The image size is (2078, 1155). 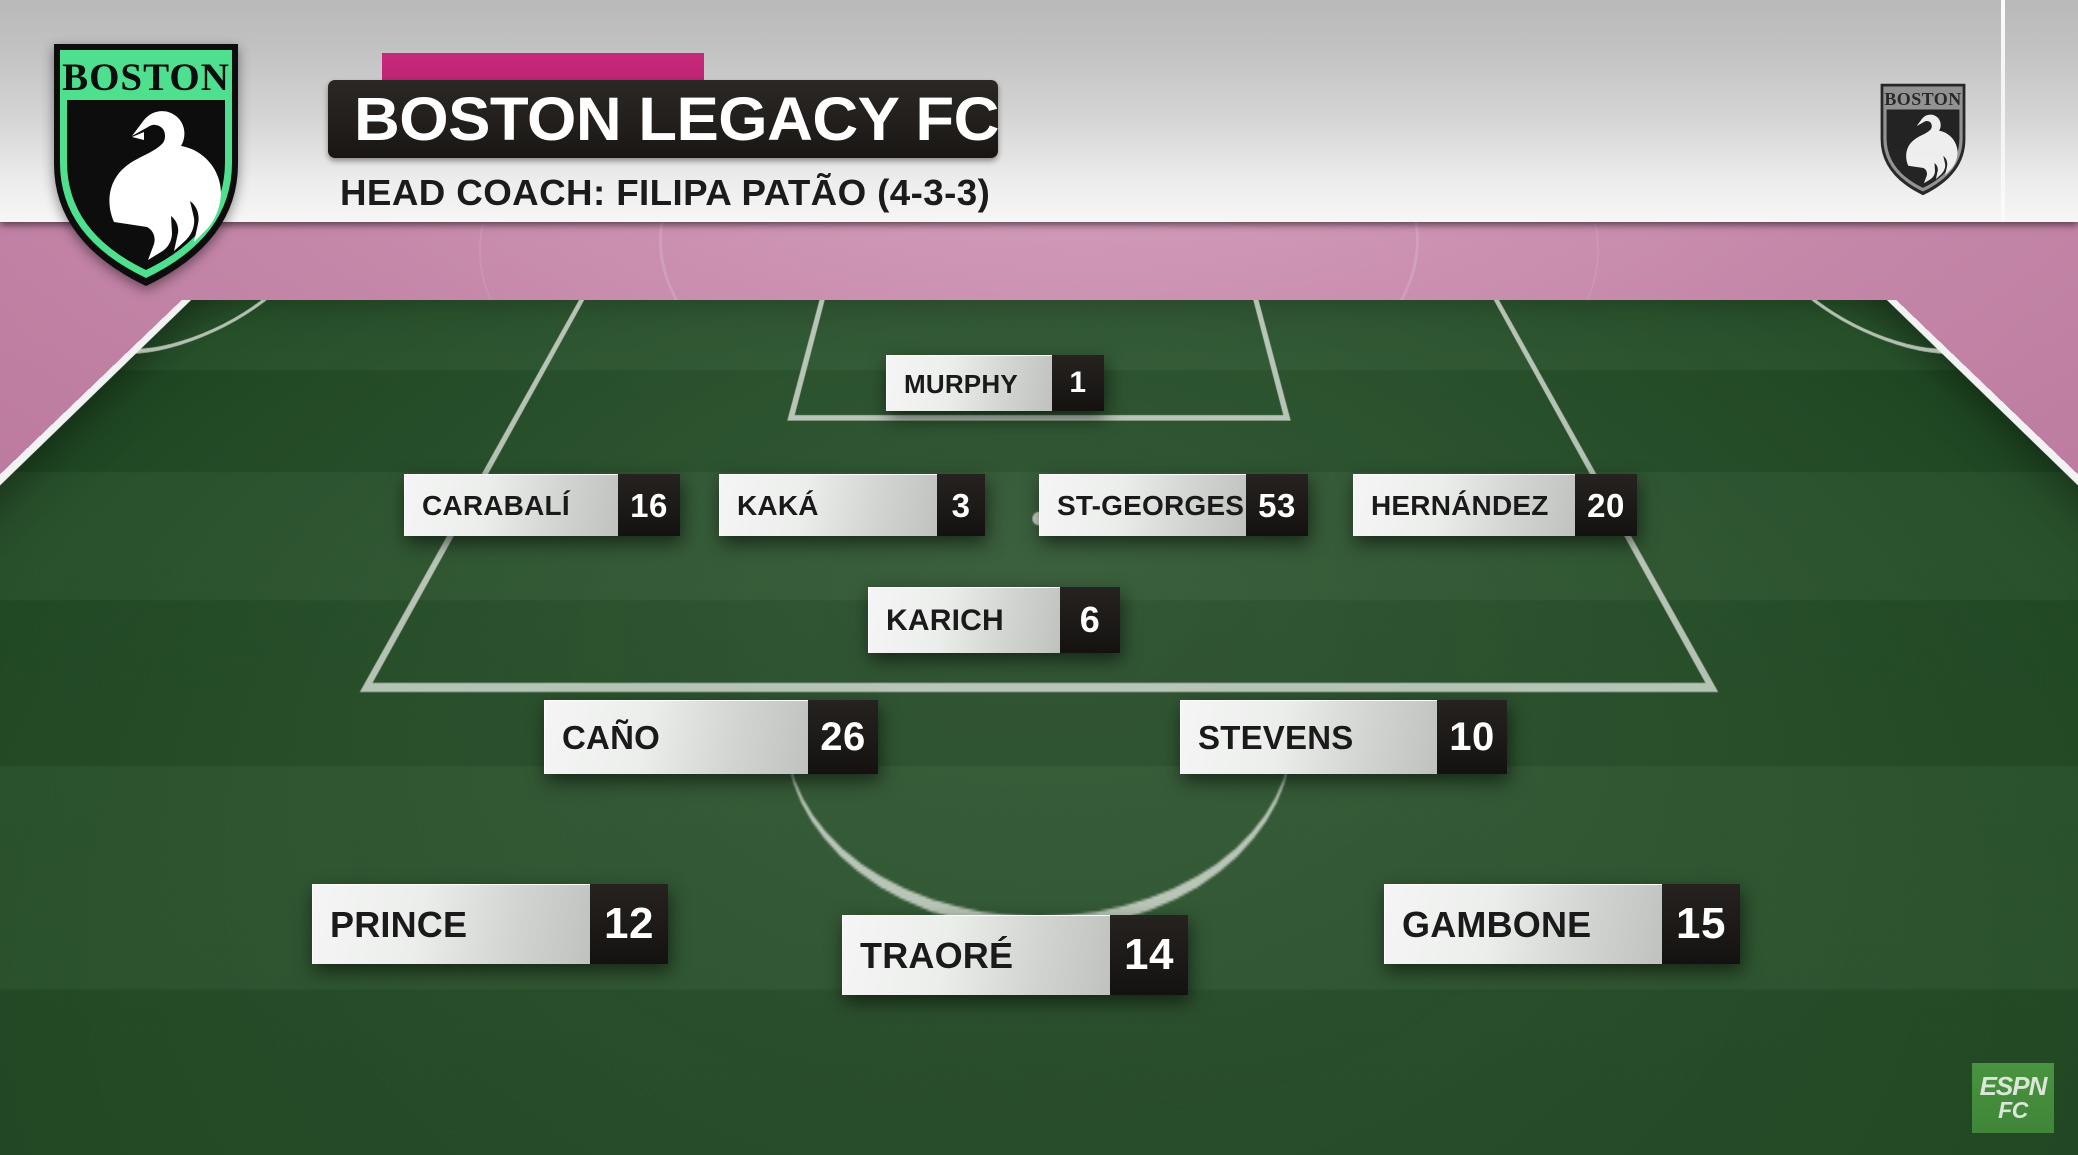 I want to click on player-name-box: ST-GEORGES, so click(x=1142, y=505).